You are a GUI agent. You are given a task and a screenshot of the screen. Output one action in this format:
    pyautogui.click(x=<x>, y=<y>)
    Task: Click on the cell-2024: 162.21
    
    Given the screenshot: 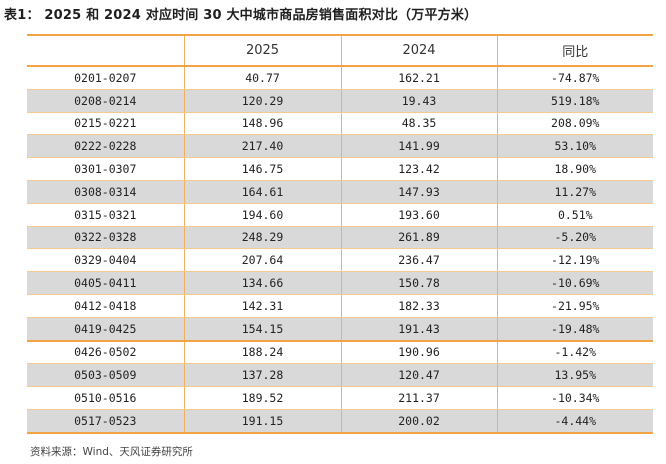 What is the action you would take?
    pyautogui.click(x=419, y=78)
    